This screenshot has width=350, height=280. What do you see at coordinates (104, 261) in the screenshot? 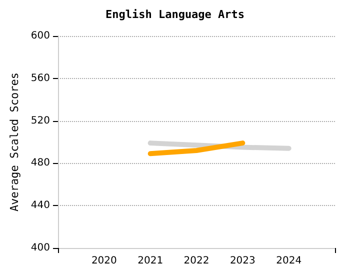
I see `x-tick-label: 2020` at bounding box center [104, 261].